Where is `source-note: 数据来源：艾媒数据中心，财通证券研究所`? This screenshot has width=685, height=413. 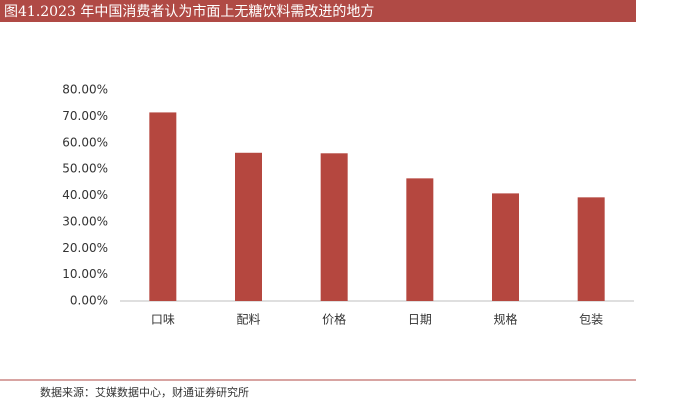
source-note: 数据来源：艾媒数据中心，财通证券研究所 is located at coordinates (144, 392).